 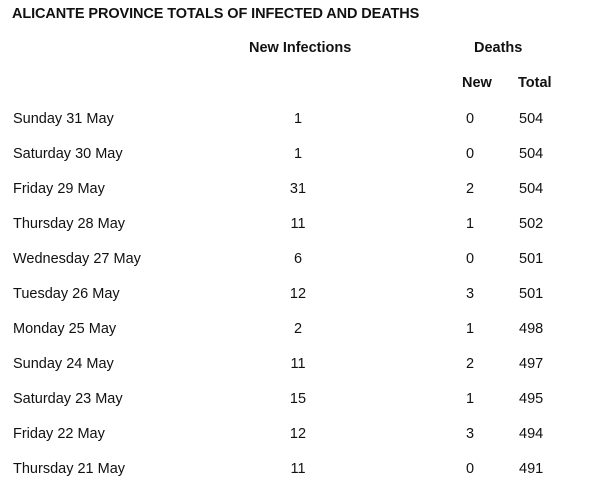 What do you see at coordinates (477, 83) in the screenshot?
I see `header-new-deaths: New` at bounding box center [477, 83].